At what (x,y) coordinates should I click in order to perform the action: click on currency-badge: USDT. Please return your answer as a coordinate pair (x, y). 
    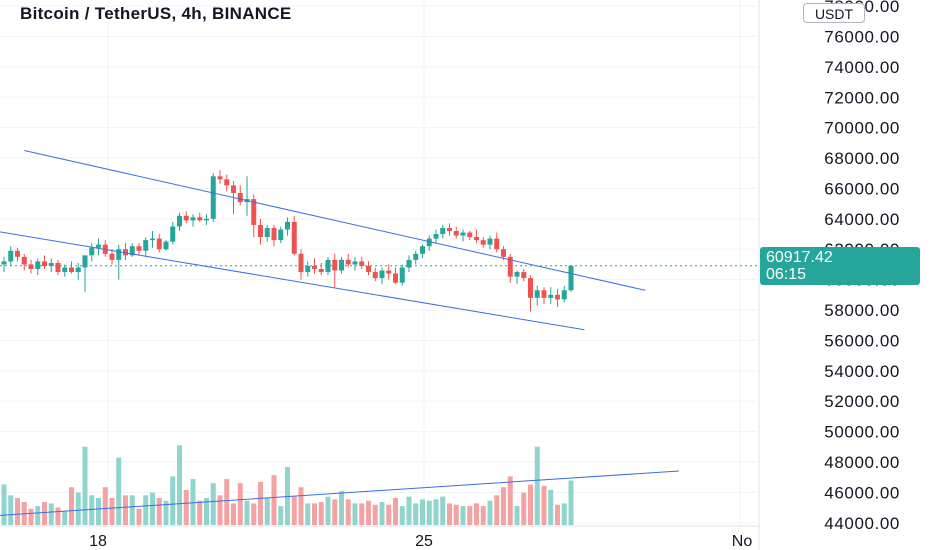
    Looking at the image, I should click on (834, 13).